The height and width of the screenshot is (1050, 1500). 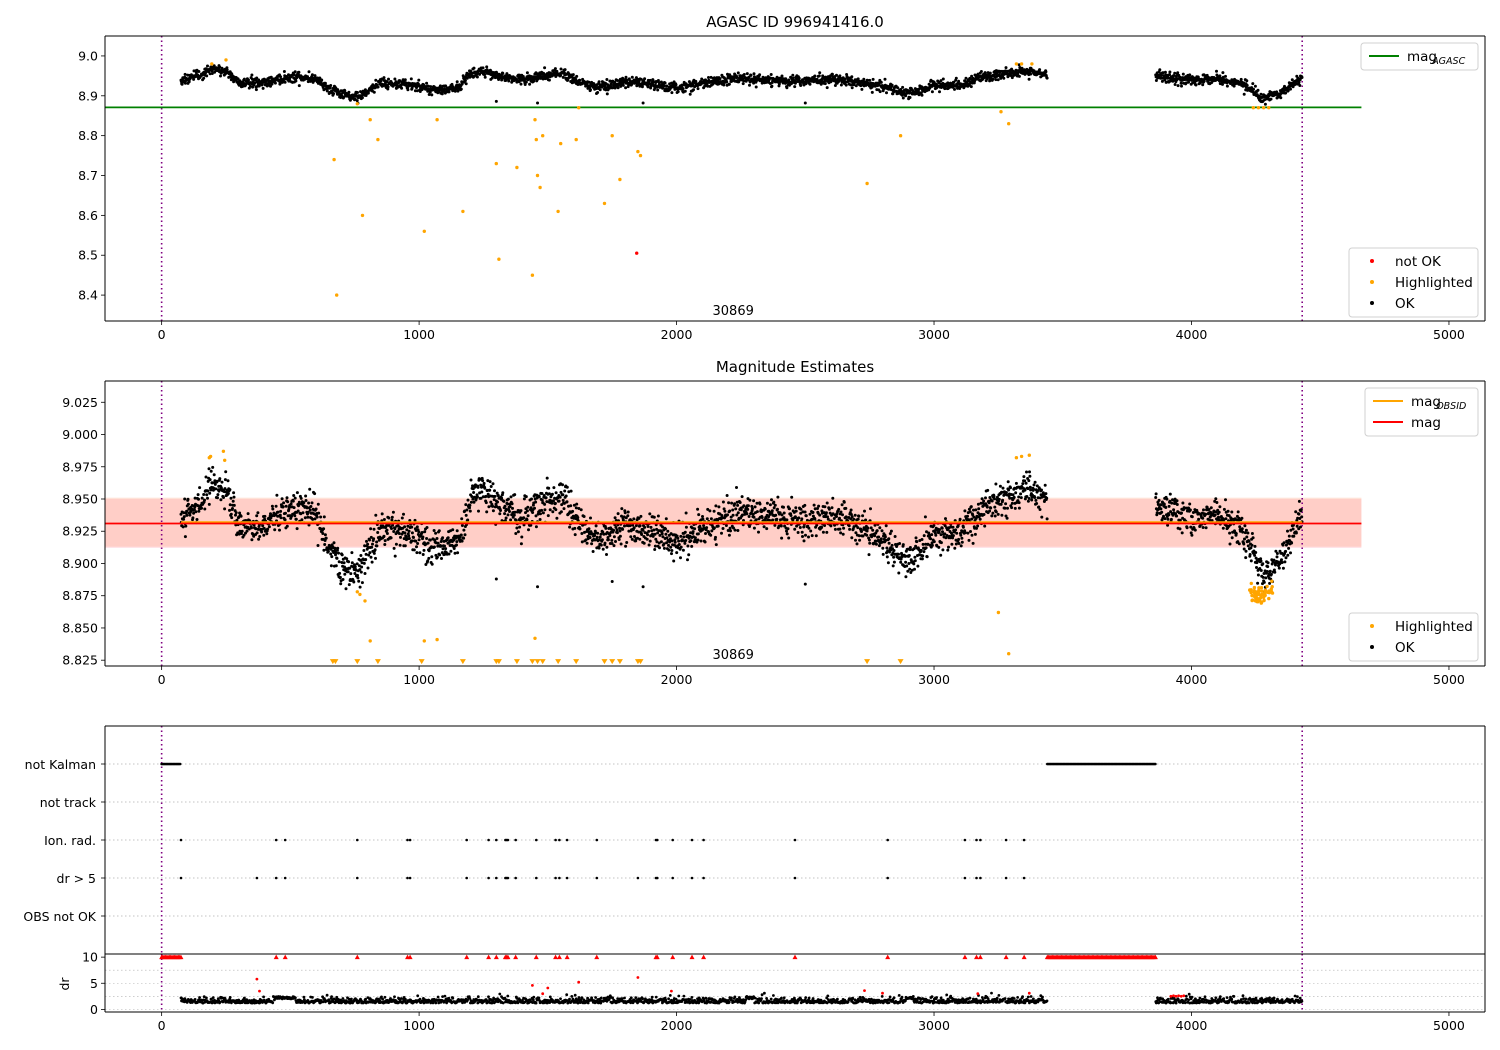 I want to click on legend-label: Highlighted, so click(x=1434, y=283).